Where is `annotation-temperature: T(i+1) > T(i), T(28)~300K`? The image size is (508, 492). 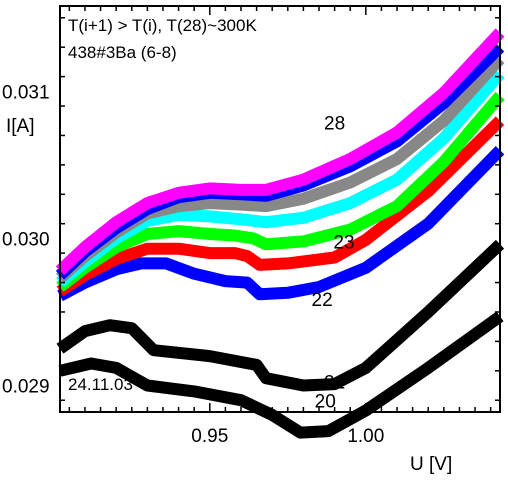
annotation-temperature: T(i+1) > T(i), T(28)~300K is located at coordinates (162, 25).